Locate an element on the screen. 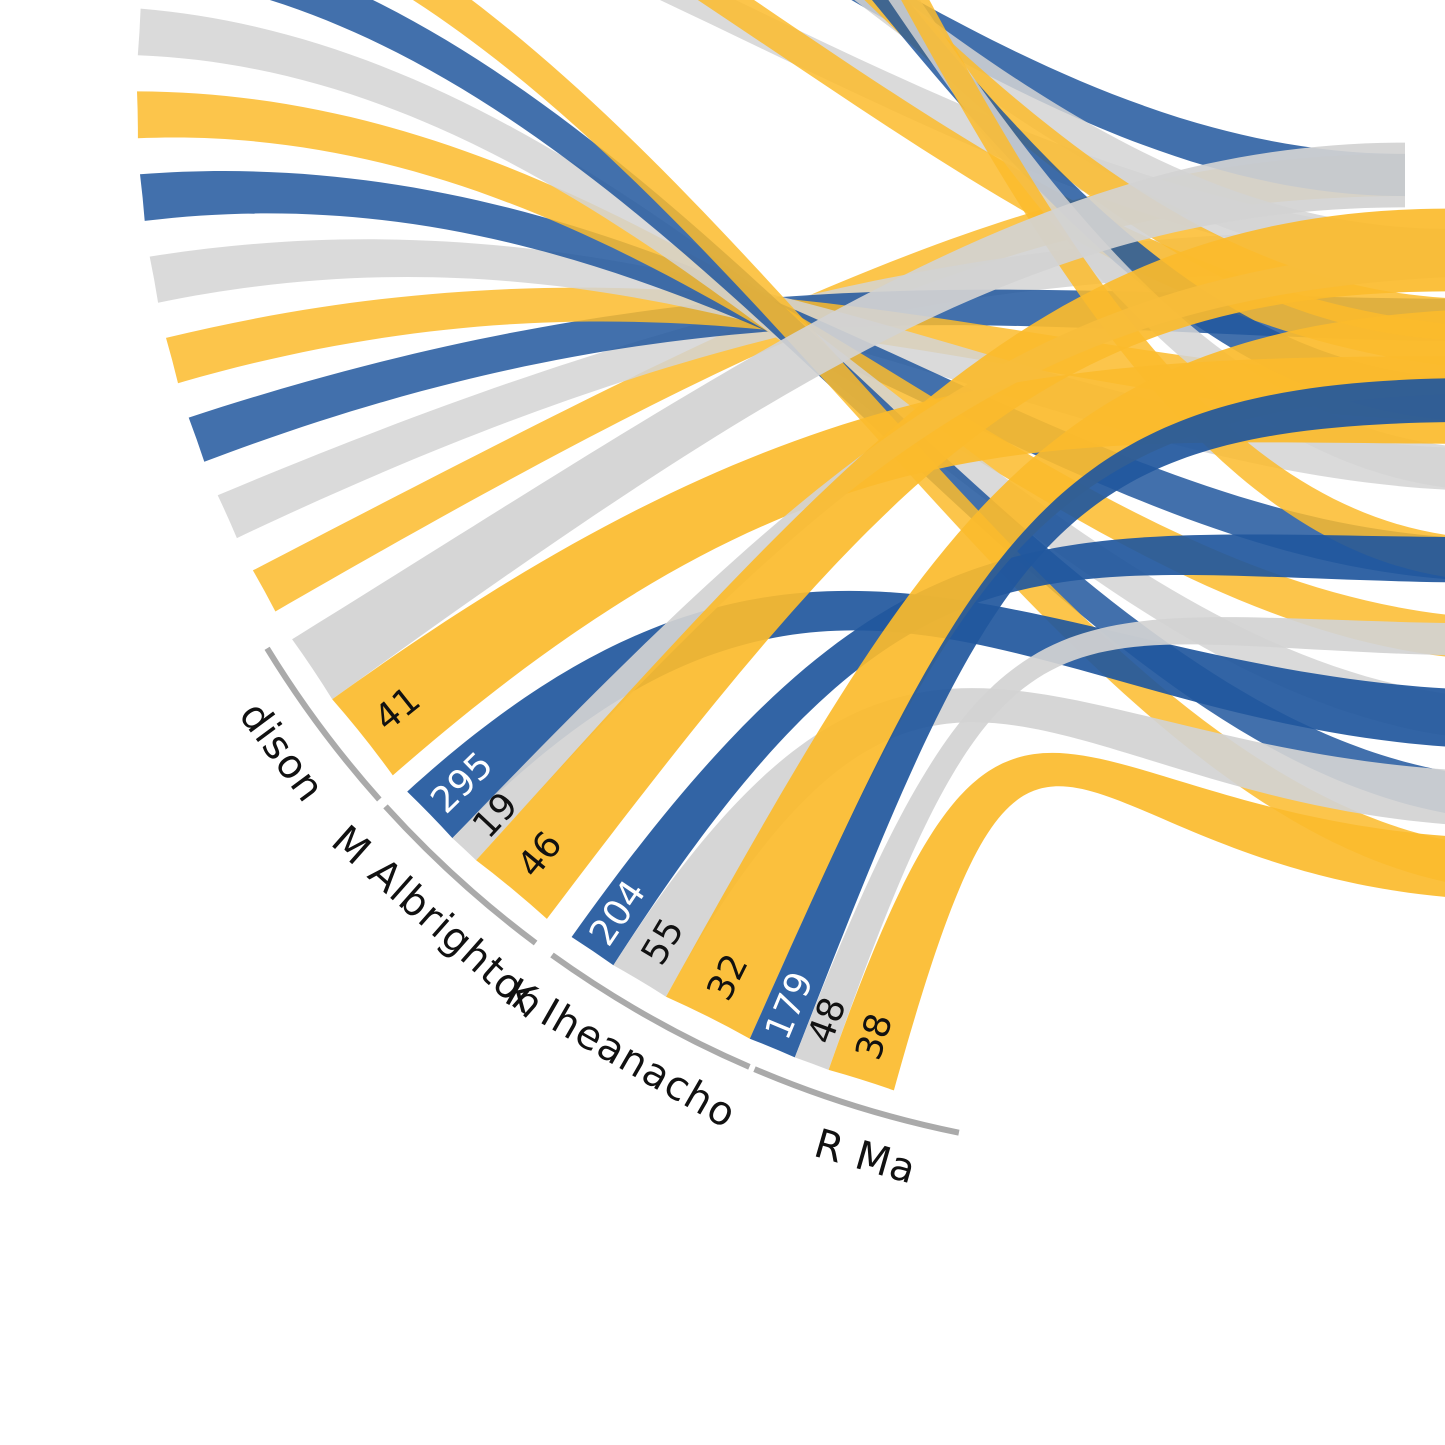 This screenshot has height=1445, width=1445. player-name-label: R Ma is located at coordinates (865, 1157).